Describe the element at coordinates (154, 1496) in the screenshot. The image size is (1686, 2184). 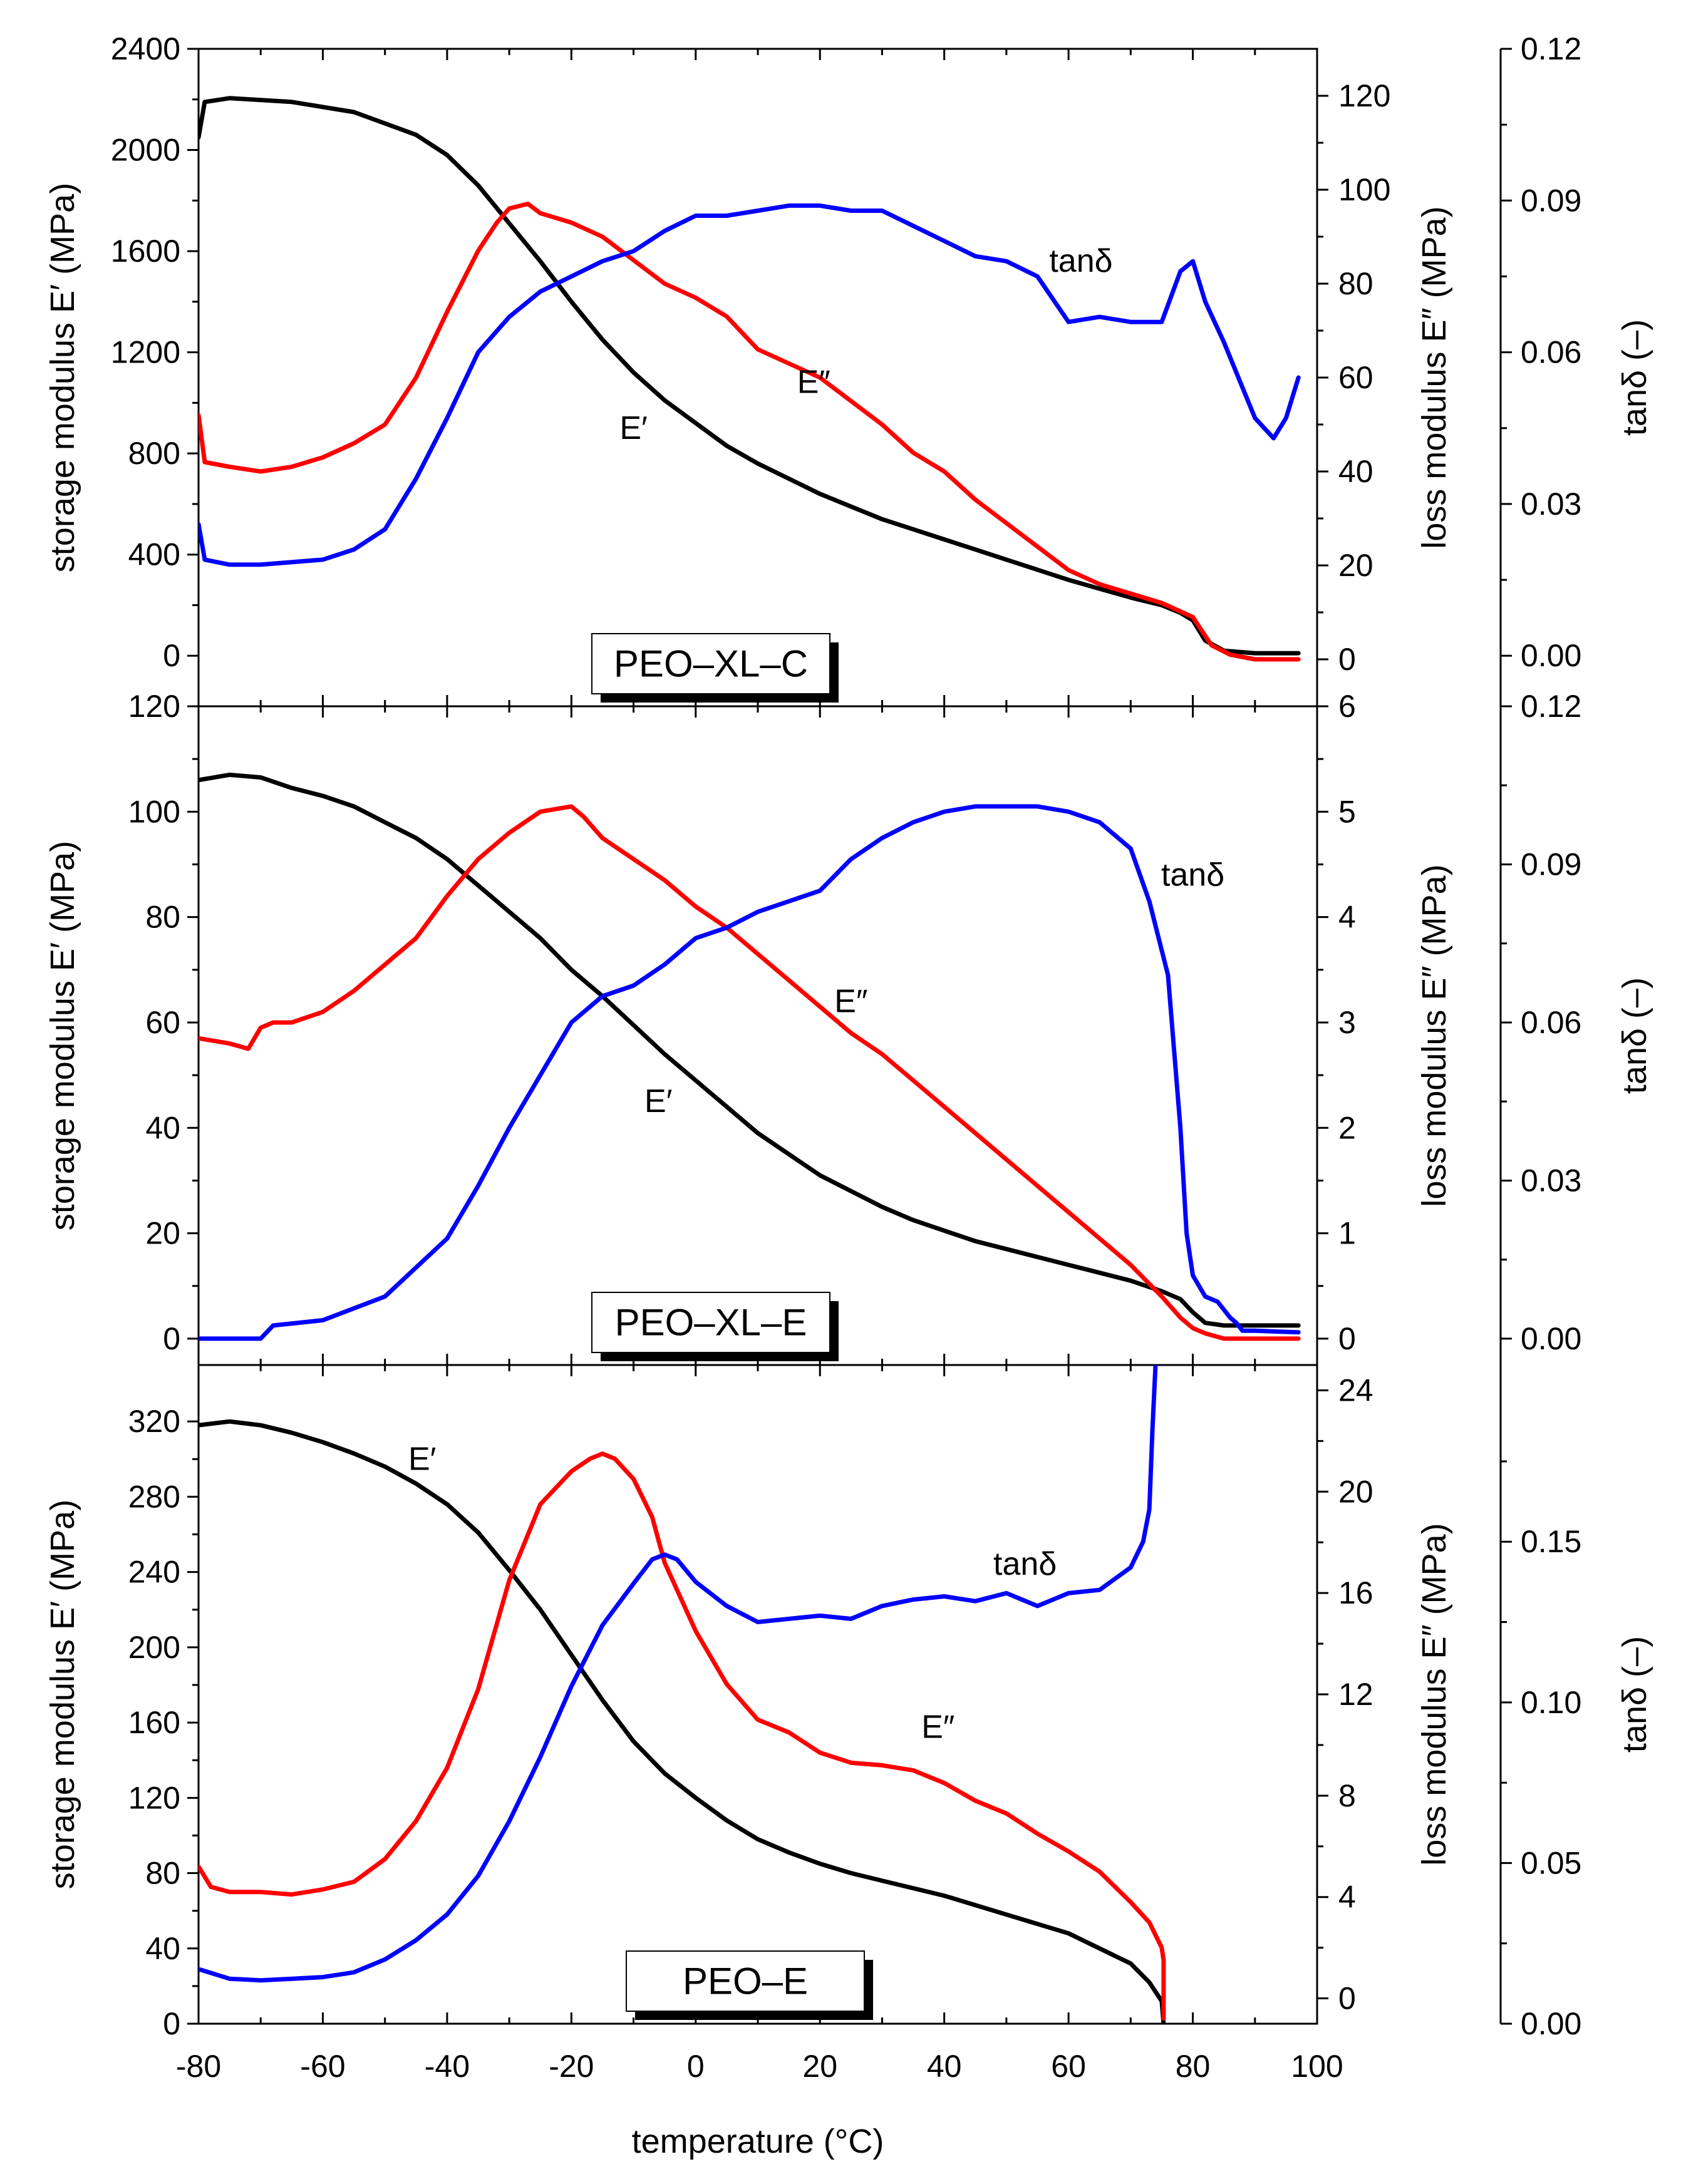
I see `left-tick-label: 280` at that location.